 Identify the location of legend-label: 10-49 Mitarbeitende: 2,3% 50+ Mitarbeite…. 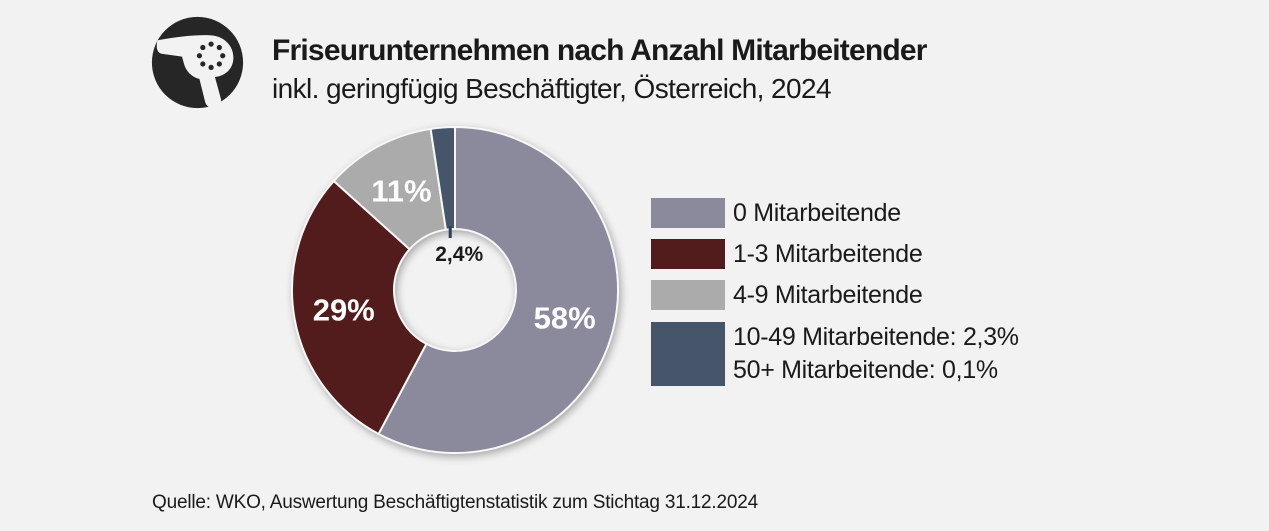
(876, 354).